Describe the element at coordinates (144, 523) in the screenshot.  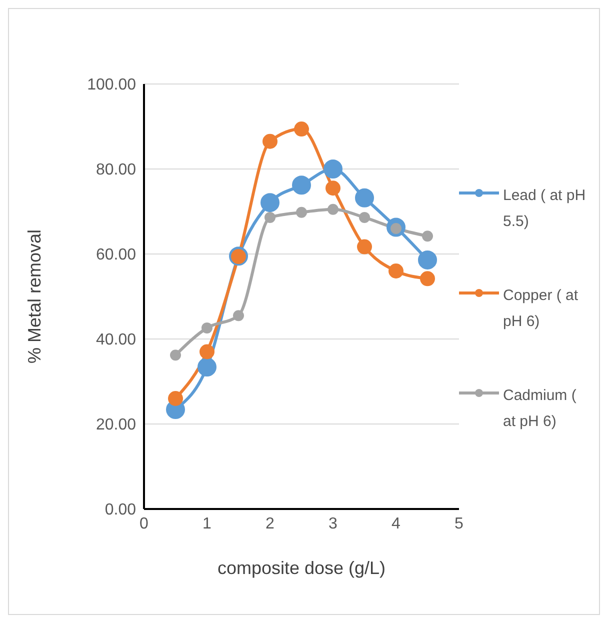
I see `x-tick-label: 0` at that location.